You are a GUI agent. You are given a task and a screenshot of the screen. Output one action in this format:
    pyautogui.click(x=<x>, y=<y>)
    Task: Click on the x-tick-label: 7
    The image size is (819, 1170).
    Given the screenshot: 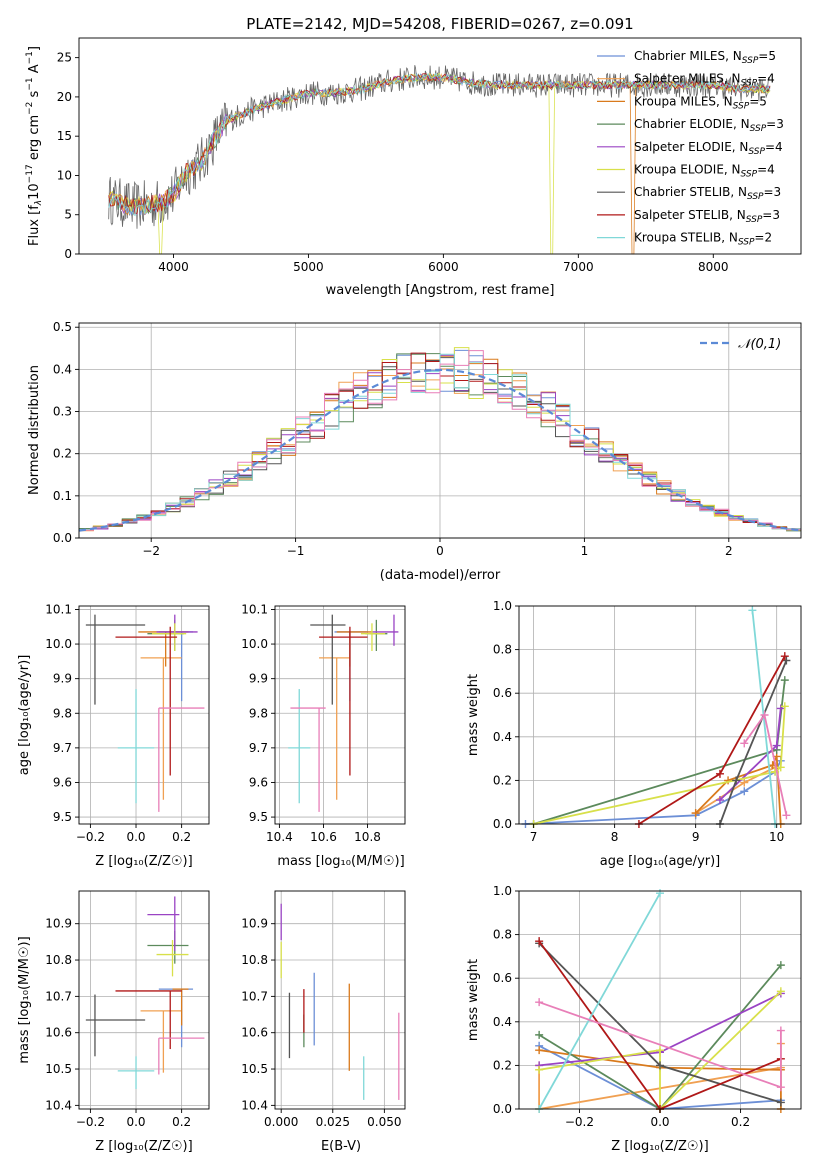 What is the action you would take?
    pyautogui.click(x=534, y=837)
    